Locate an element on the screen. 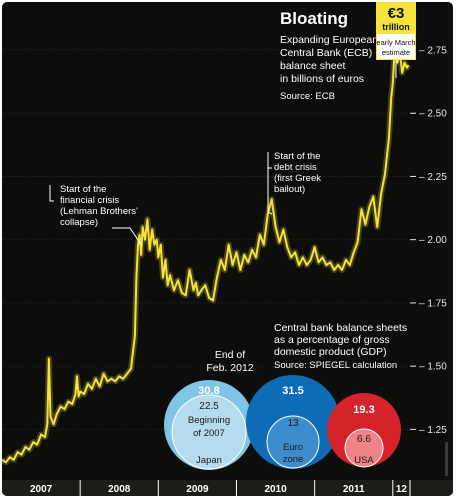  x-tick-label: 2011 is located at coordinates (354, 489).